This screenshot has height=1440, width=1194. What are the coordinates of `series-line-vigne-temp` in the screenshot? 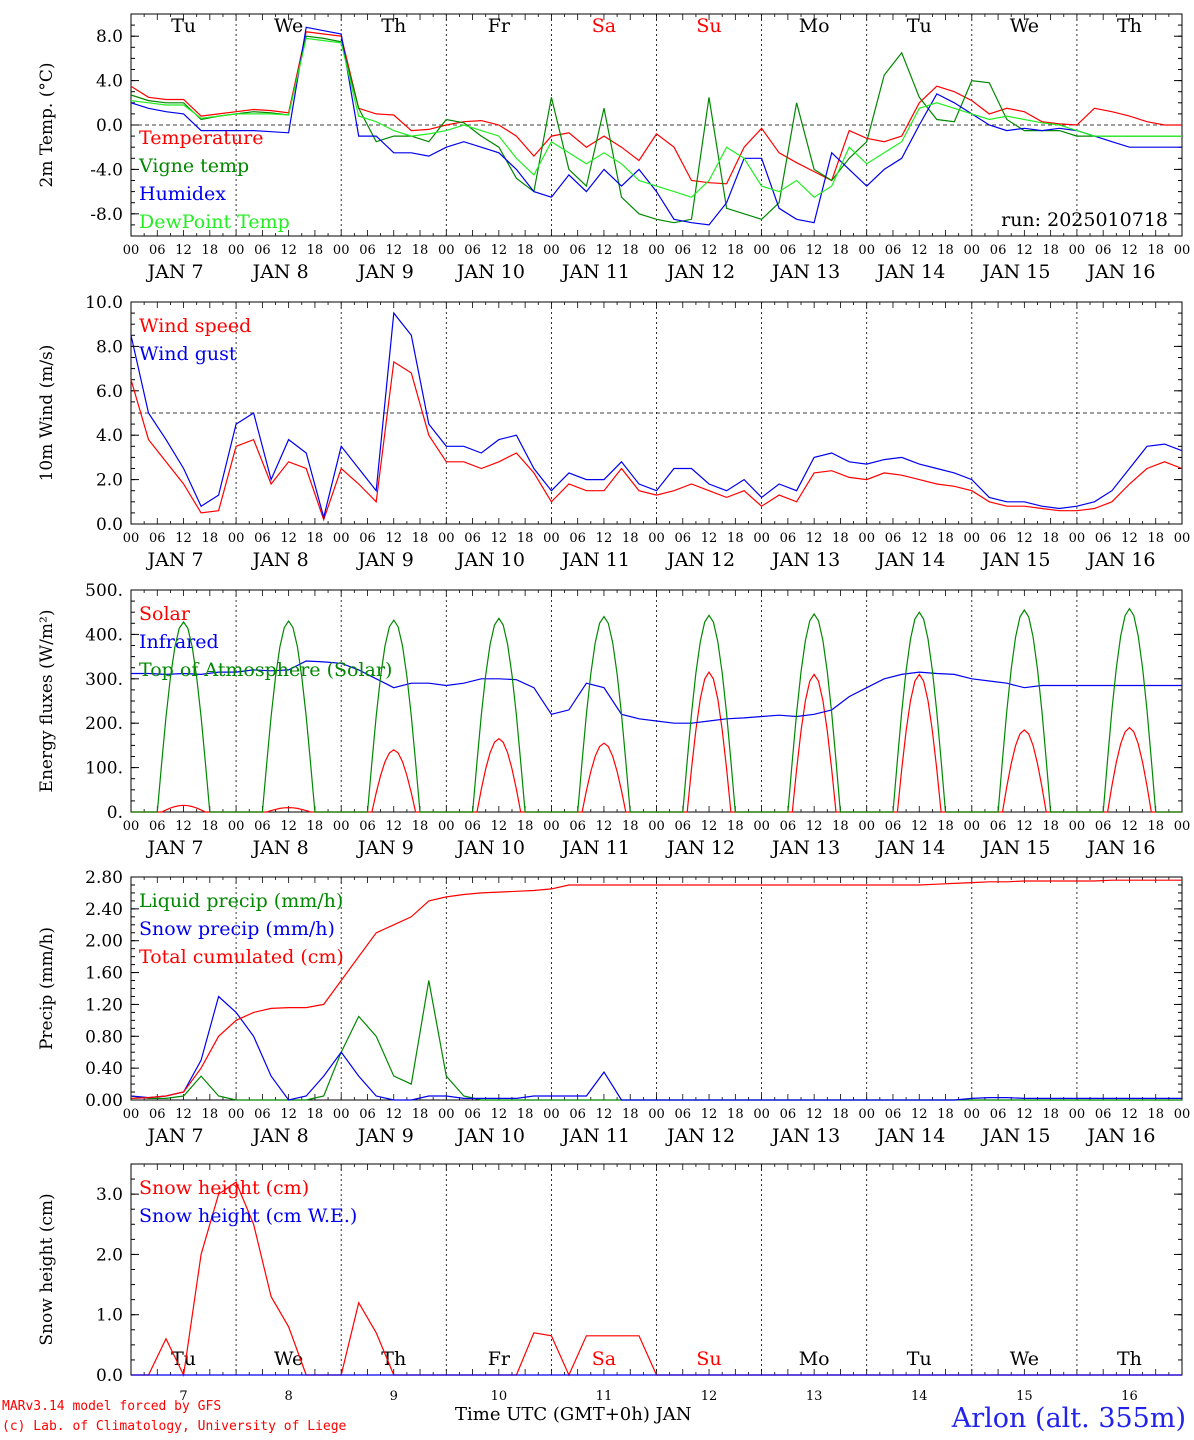 It's located at (656, 129).